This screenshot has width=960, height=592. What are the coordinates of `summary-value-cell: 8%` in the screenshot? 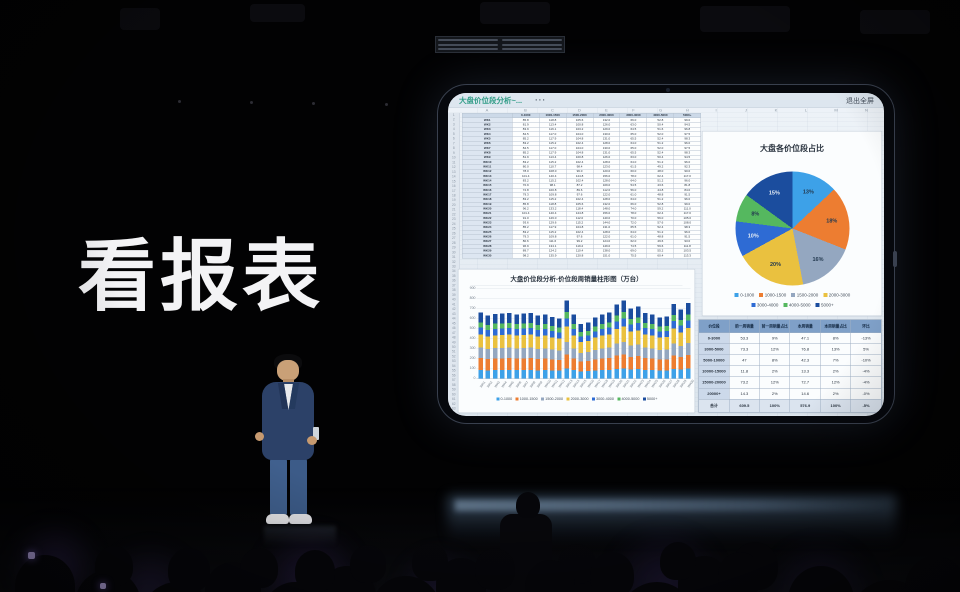 It's located at (775, 360).